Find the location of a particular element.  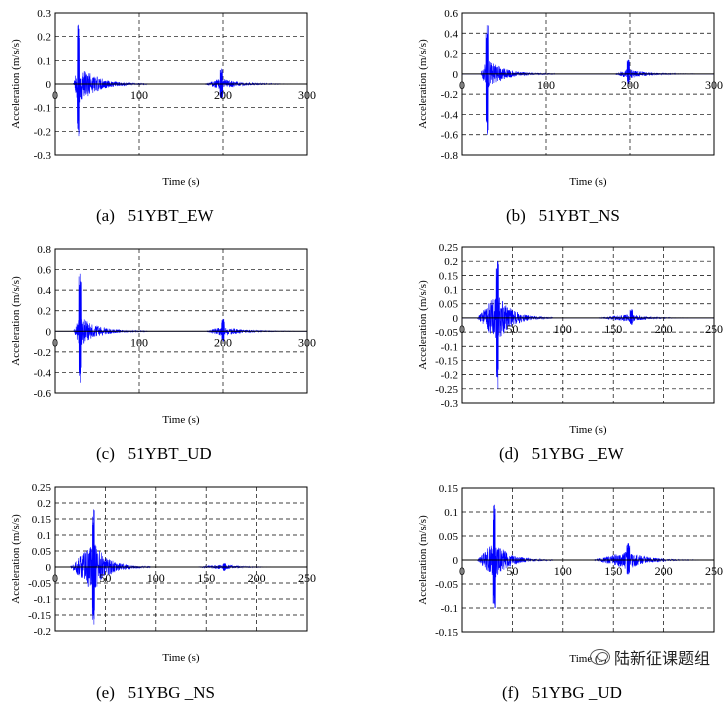

caption-b: (b) 51YBT_NS is located at coordinates (563, 216).